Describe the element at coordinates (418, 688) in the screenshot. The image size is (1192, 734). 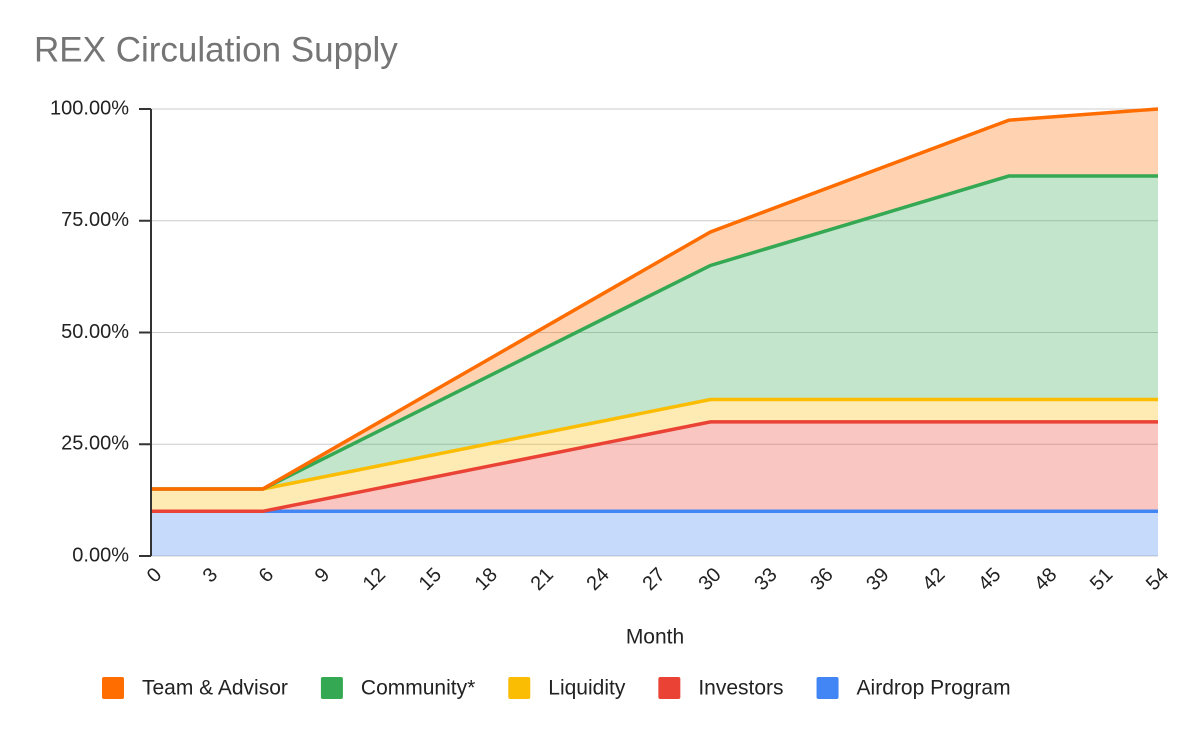
I see `legend-label: Community*` at that location.